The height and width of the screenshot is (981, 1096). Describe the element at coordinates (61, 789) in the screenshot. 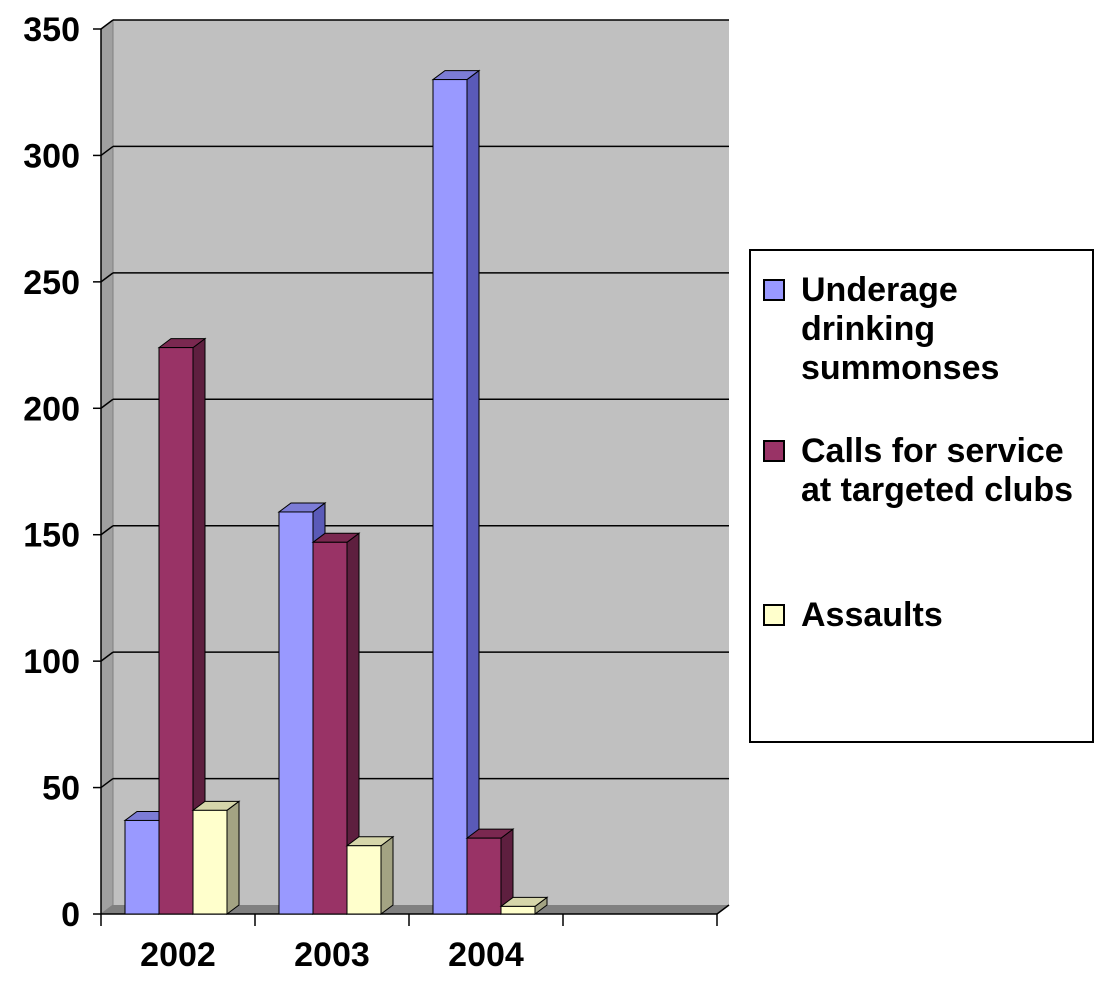

I see `y-tick-label: 50` at that location.